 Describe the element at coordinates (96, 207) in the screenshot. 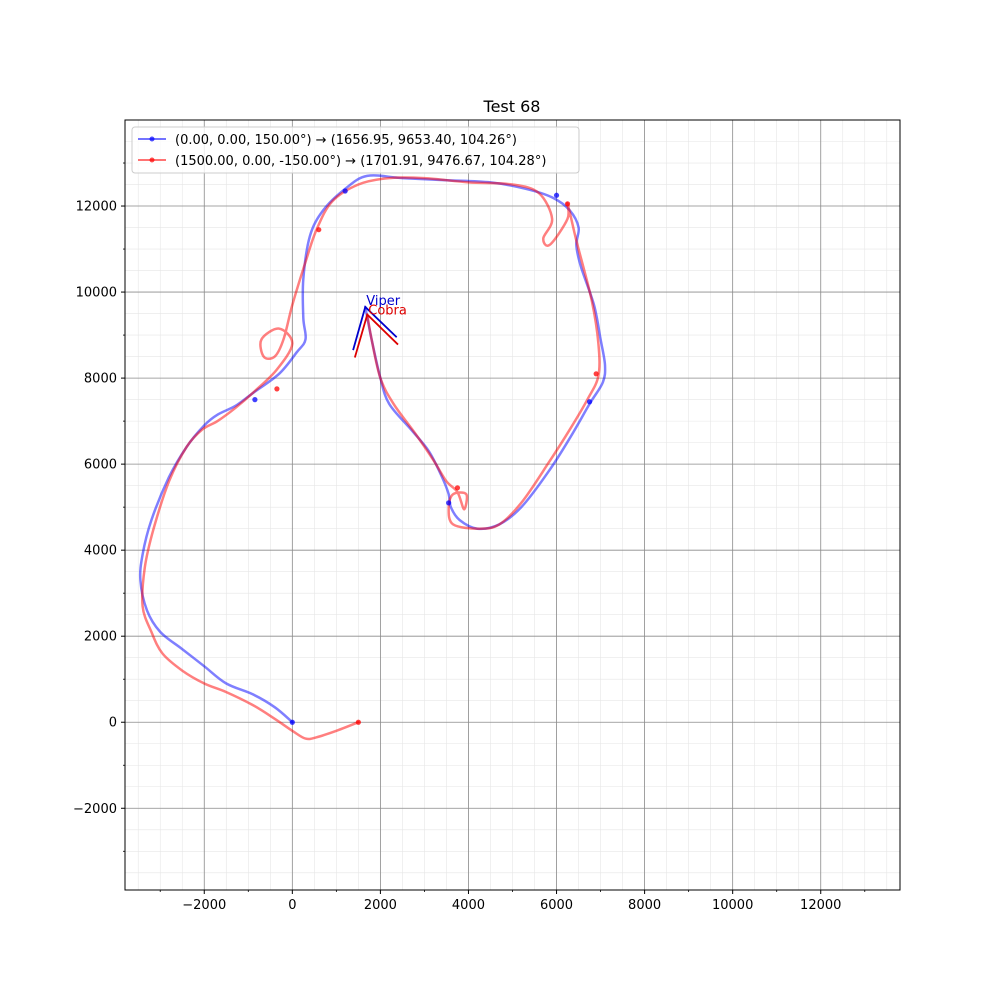

I see `y-tick-label: 12000` at that location.